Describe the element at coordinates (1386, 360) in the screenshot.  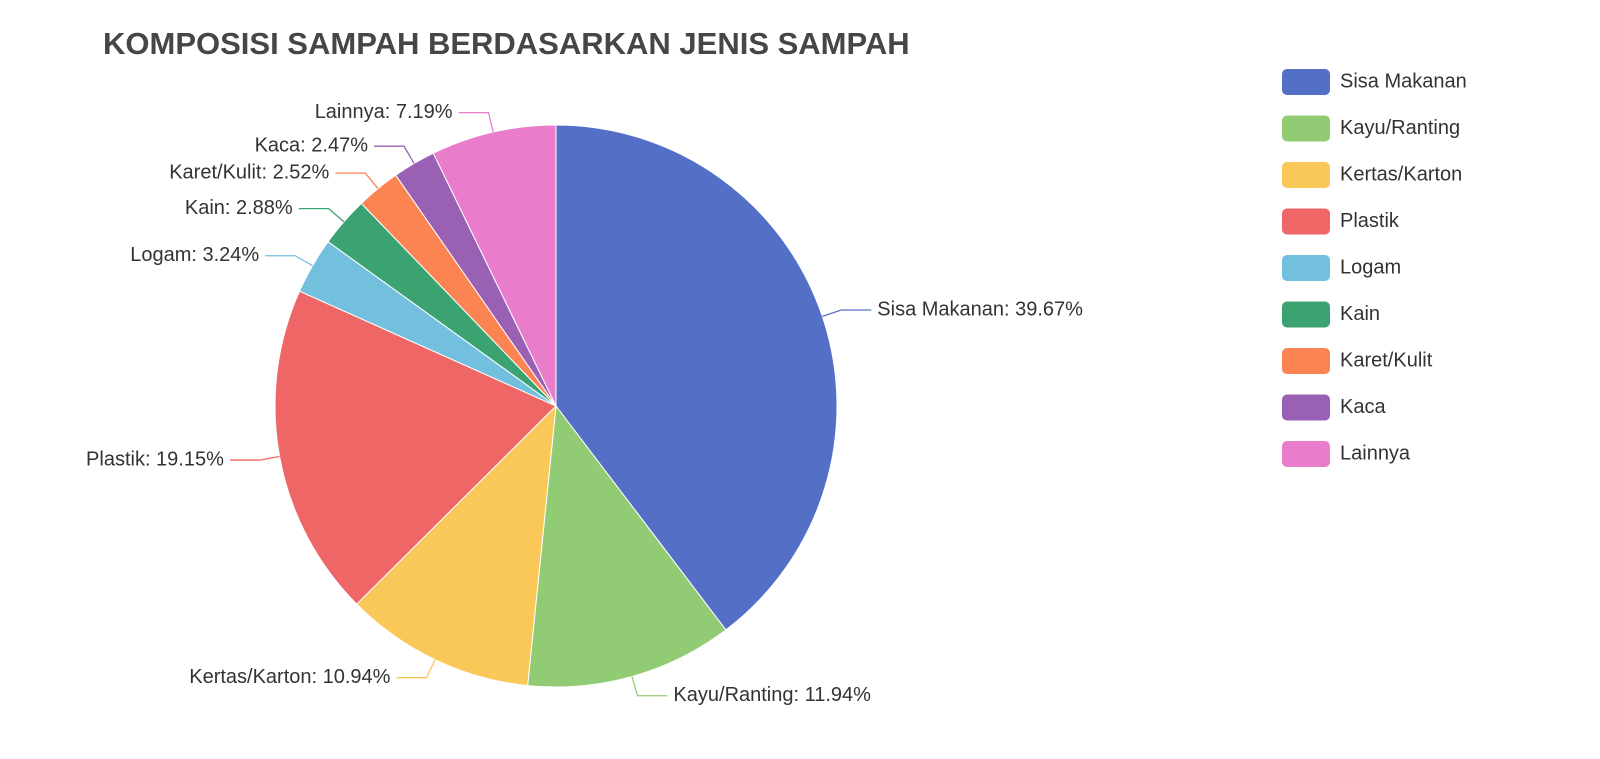
I see `legend-label: Karet/Kulit` at that location.